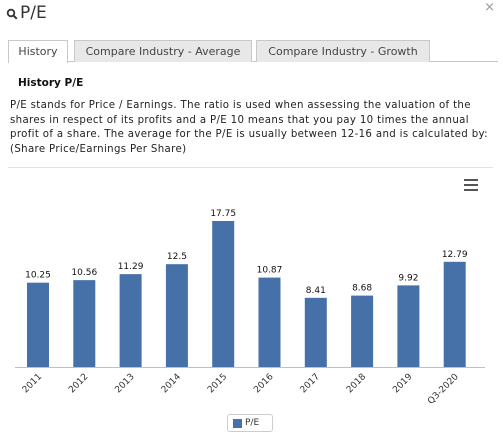  What do you see at coordinates (217, 383) in the screenshot?
I see `x-tick-label-2015: 2015` at bounding box center [217, 383].